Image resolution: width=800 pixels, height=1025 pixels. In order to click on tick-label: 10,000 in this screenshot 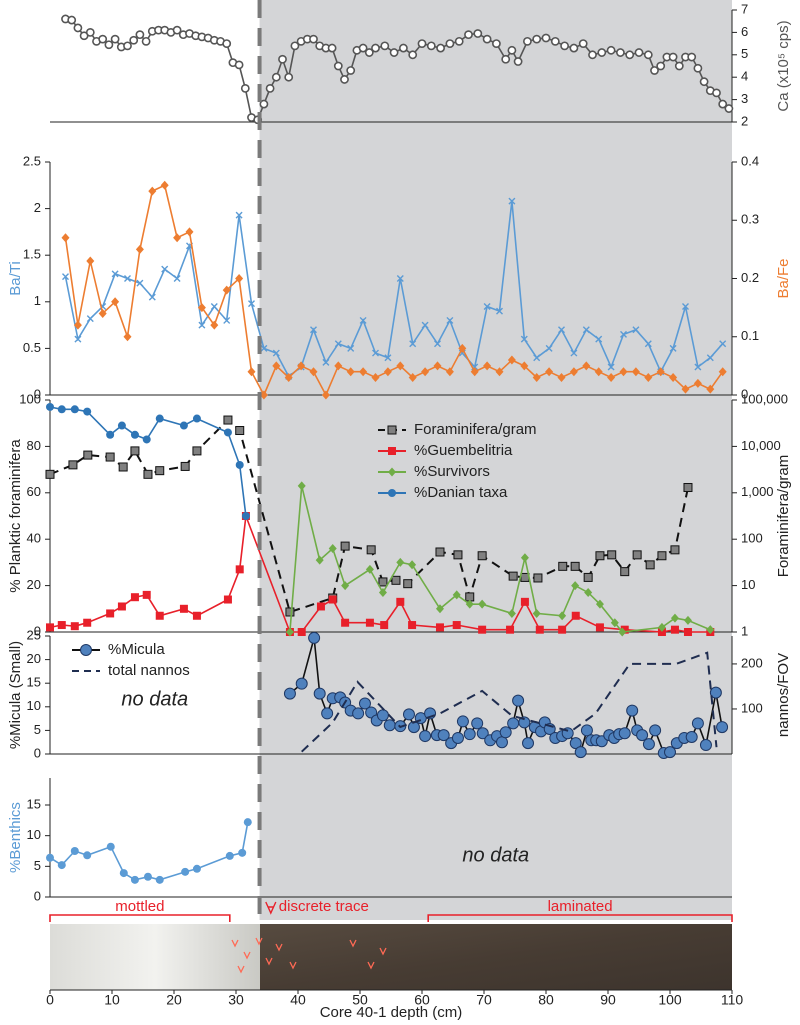, I will do `click(761, 445)`.